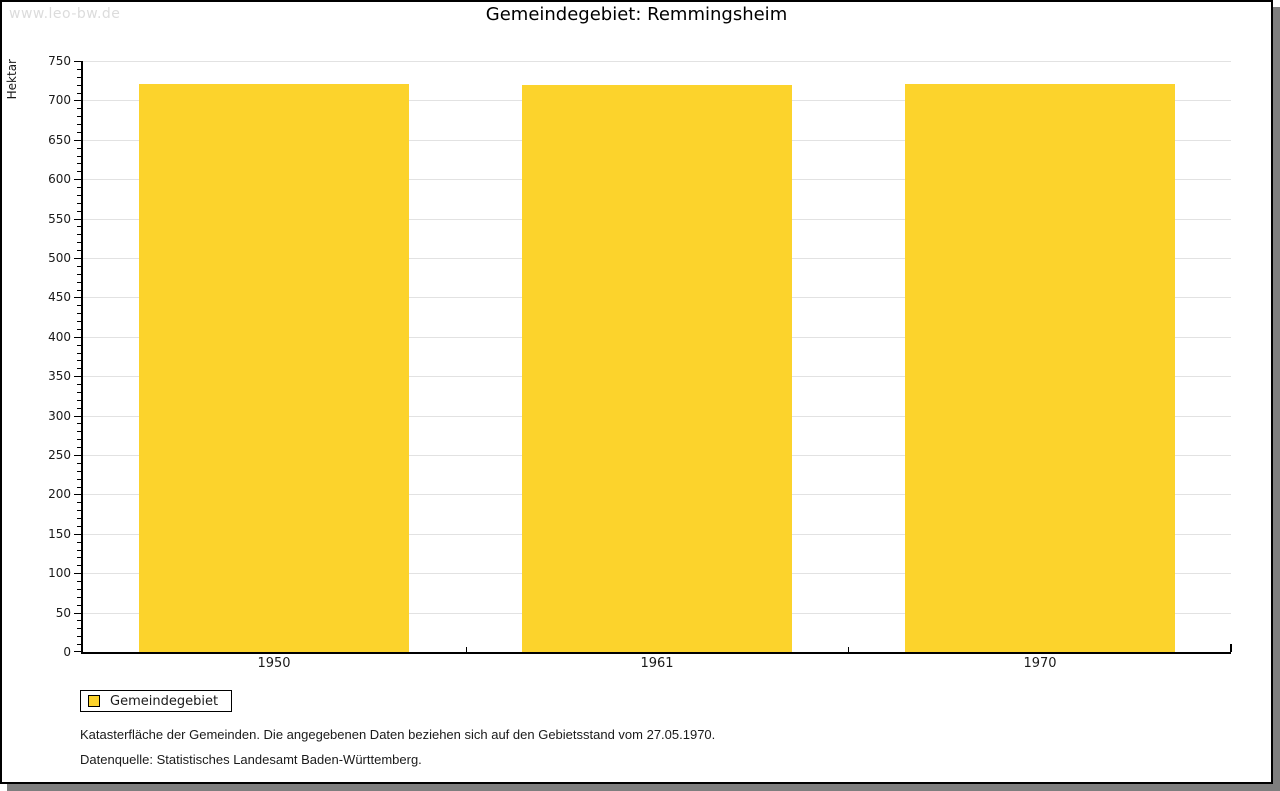 This screenshot has height=791, width=1280. Describe the element at coordinates (59, 258) in the screenshot. I see `y-tick-label-500: 500` at that location.